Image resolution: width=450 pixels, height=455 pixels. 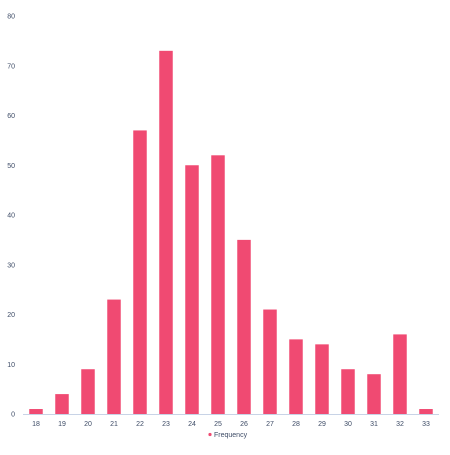 What do you see at coordinates (192, 424) in the screenshot?
I see `x-tick-label: 24` at bounding box center [192, 424].